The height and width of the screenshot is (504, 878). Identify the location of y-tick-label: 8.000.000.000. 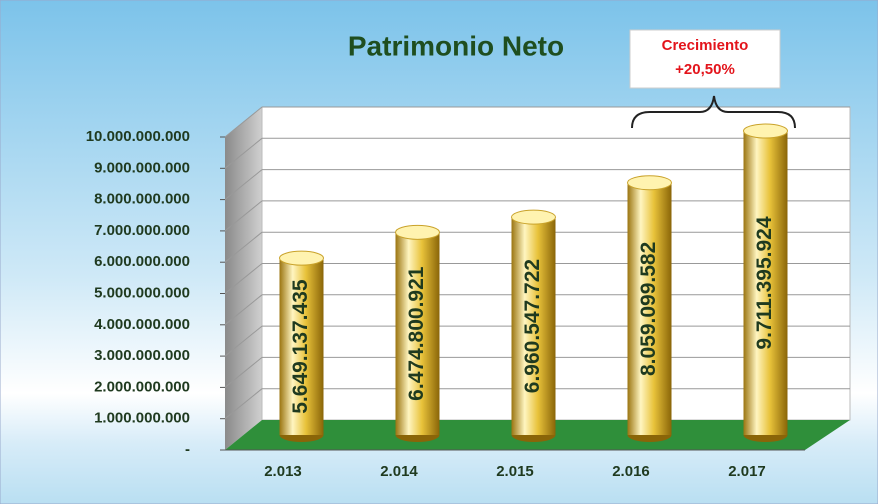
(142, 199).